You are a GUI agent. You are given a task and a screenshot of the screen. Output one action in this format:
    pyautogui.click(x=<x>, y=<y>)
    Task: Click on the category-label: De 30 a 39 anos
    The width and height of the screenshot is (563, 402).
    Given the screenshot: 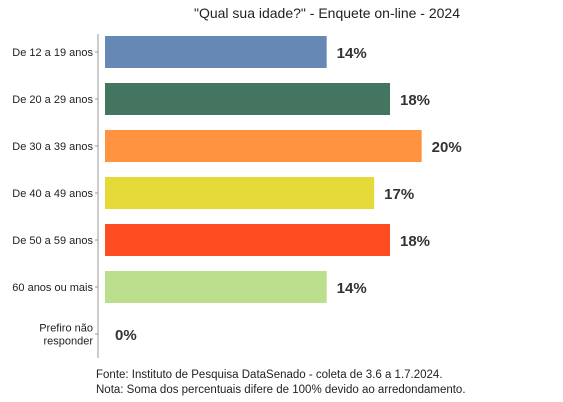 What is the action you would take?
    pyautogui.click(x=52, y=147)
    